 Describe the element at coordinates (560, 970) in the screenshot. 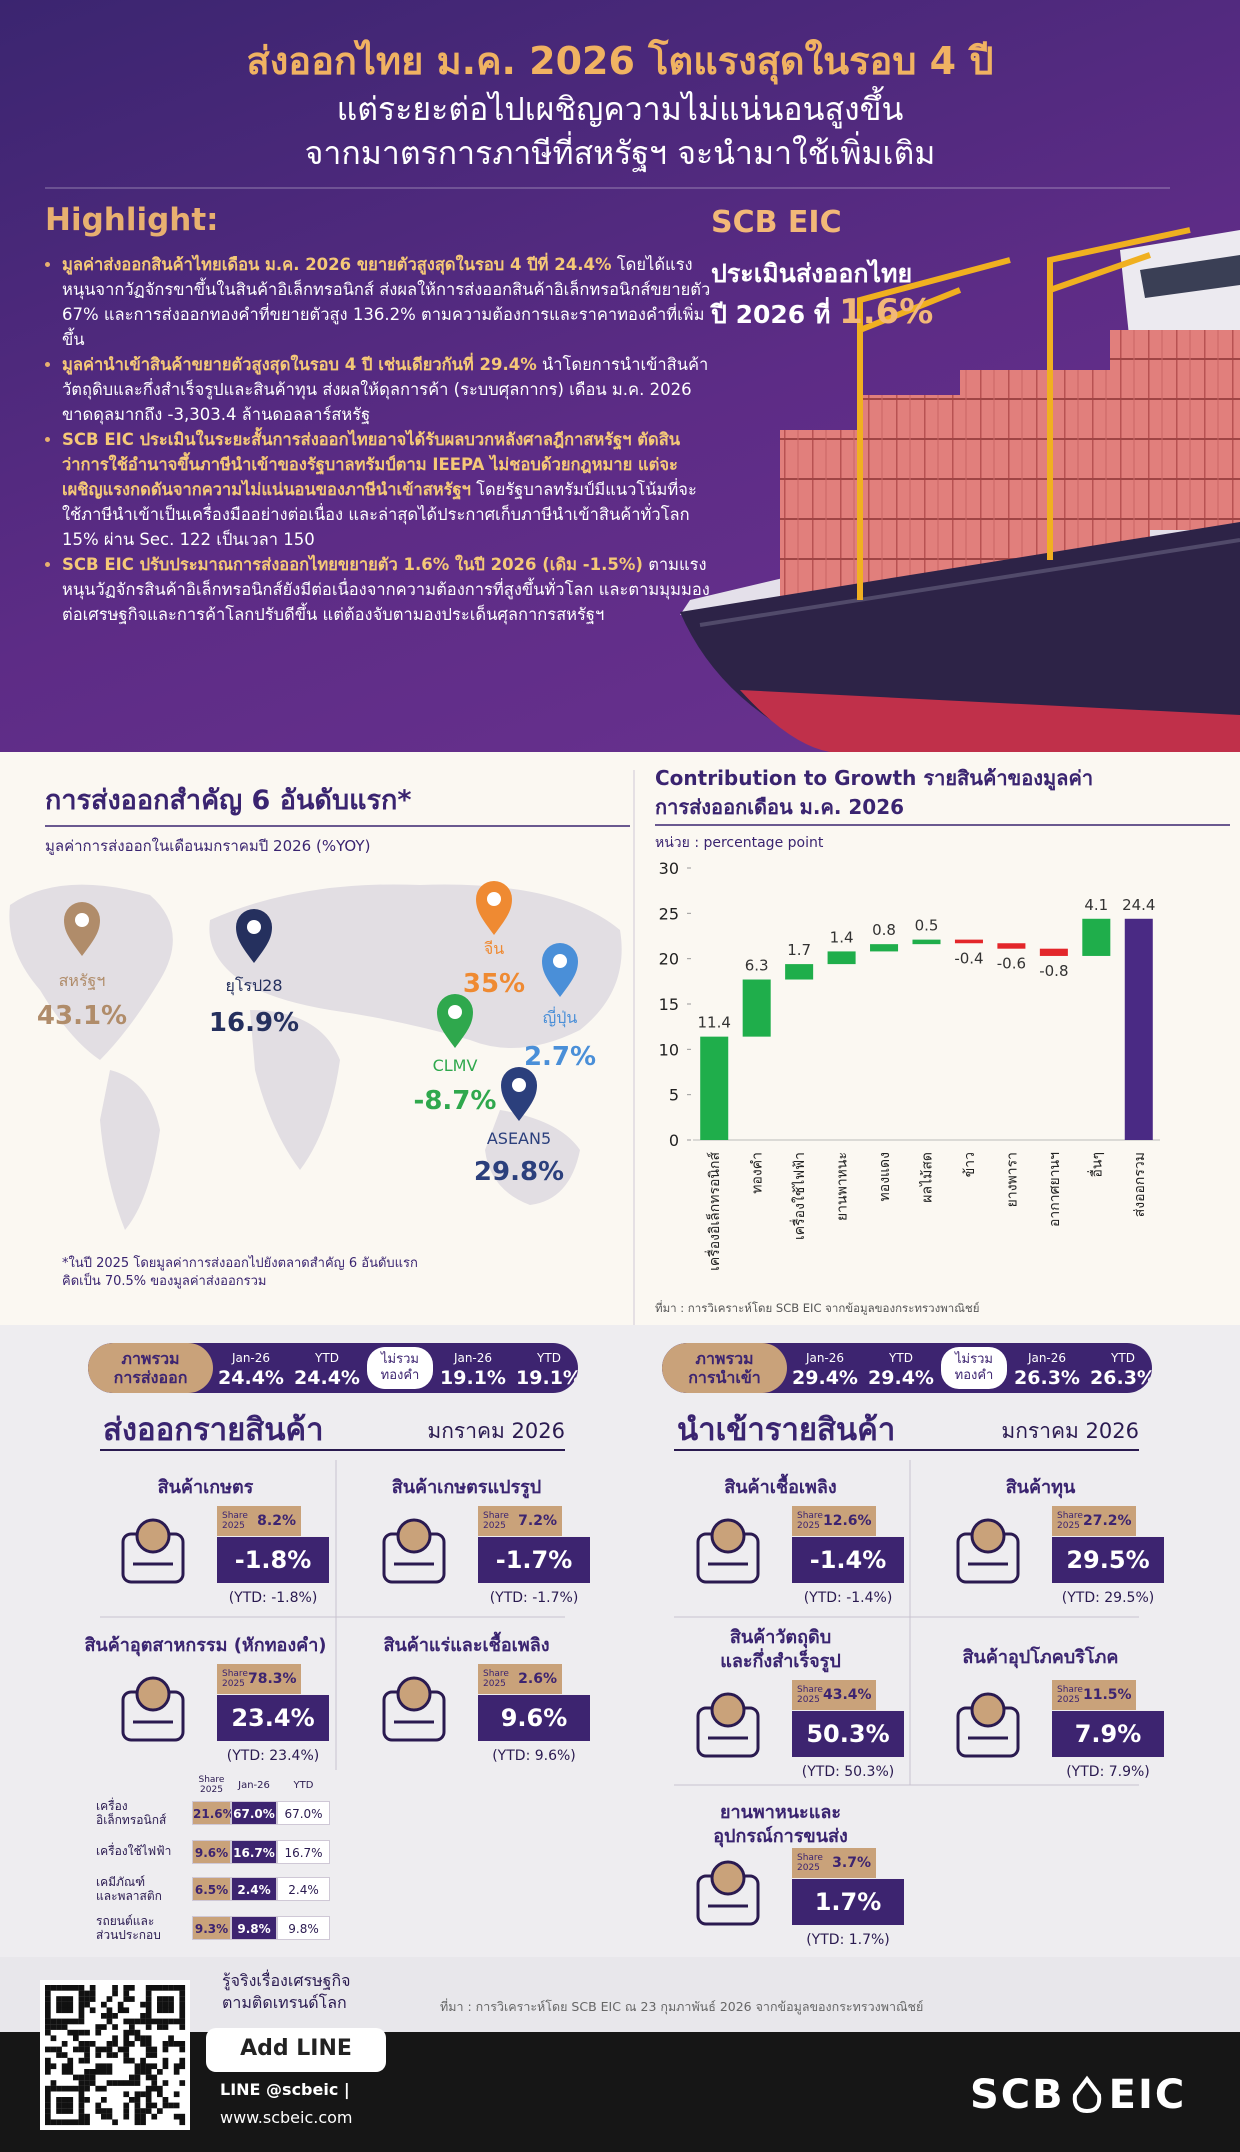

I see `map-pin` at that location.